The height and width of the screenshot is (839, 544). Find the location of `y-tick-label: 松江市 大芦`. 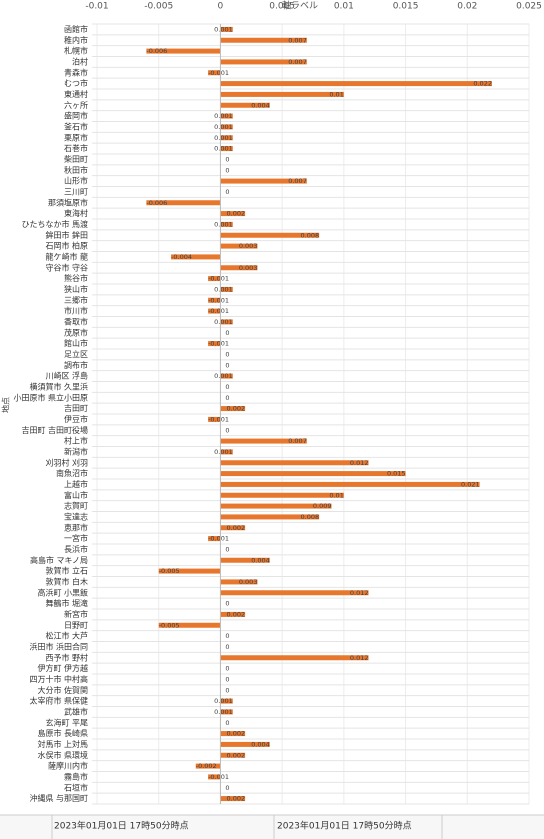

y-tick-label: 松江市 大芦 is located at coordinates (66, 636).